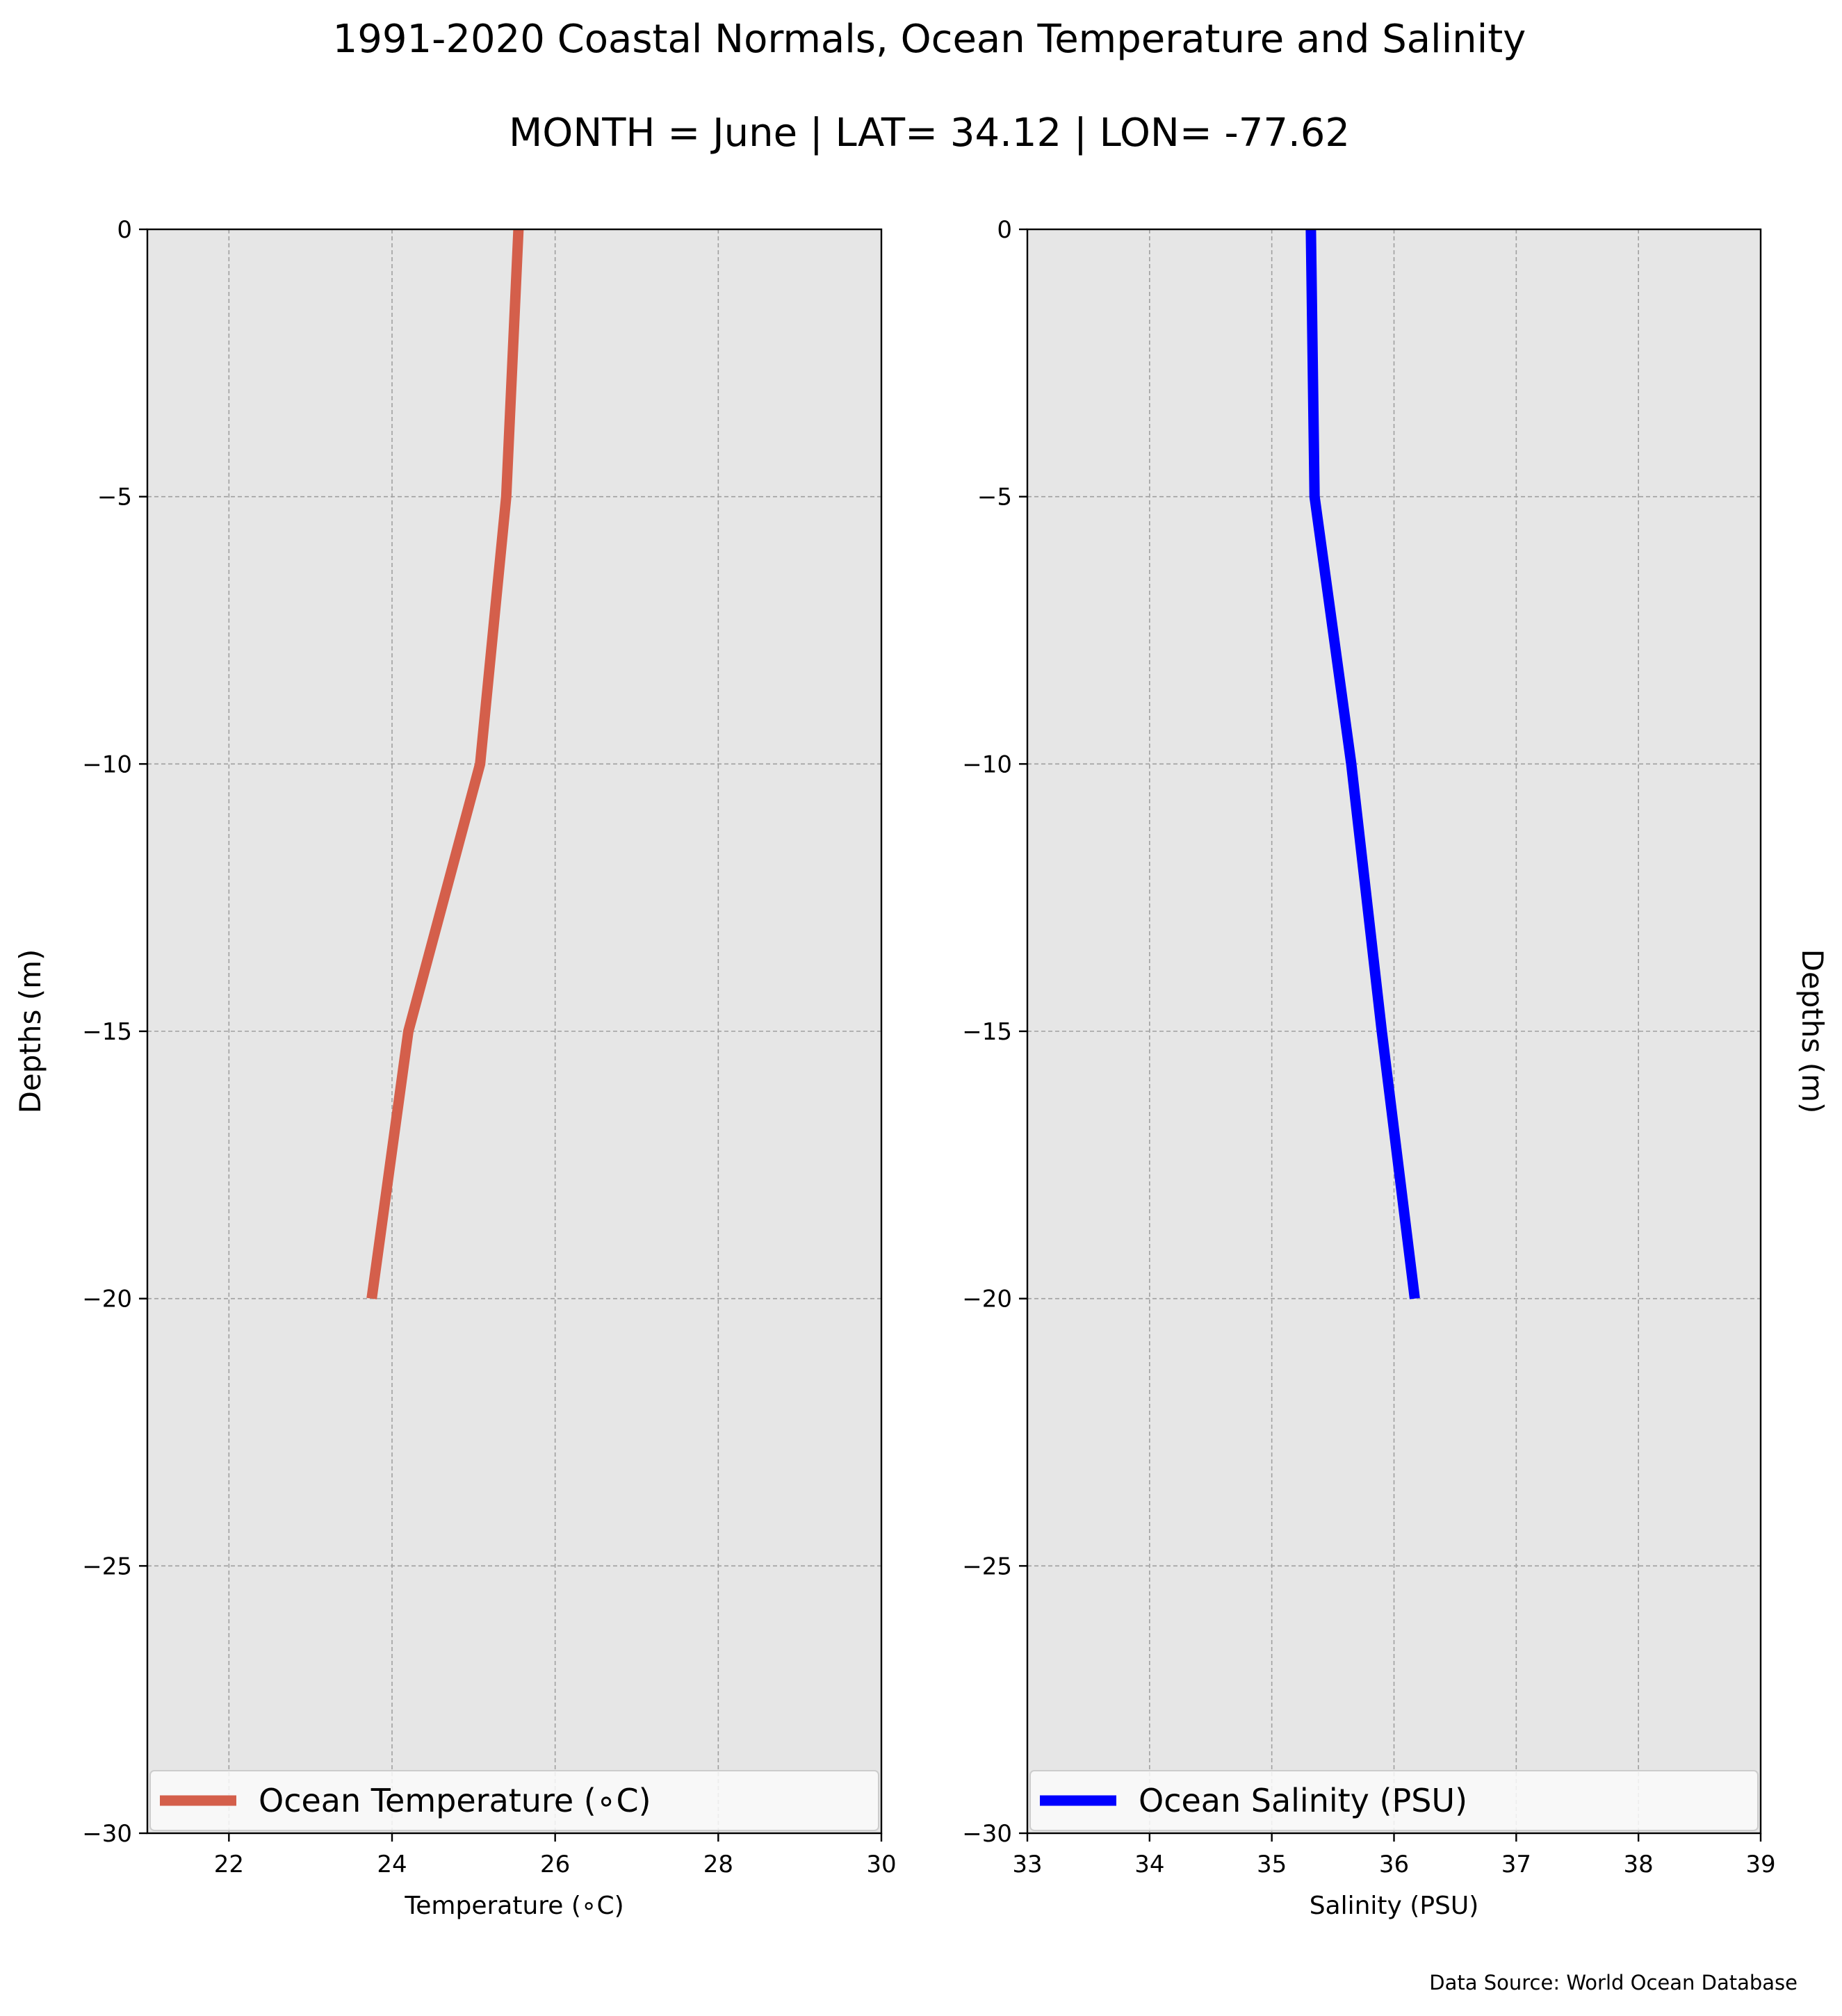 This screenshot has width=1842, height=2016. I want to click on x-tick-label: 36, so click(1394, 1865).